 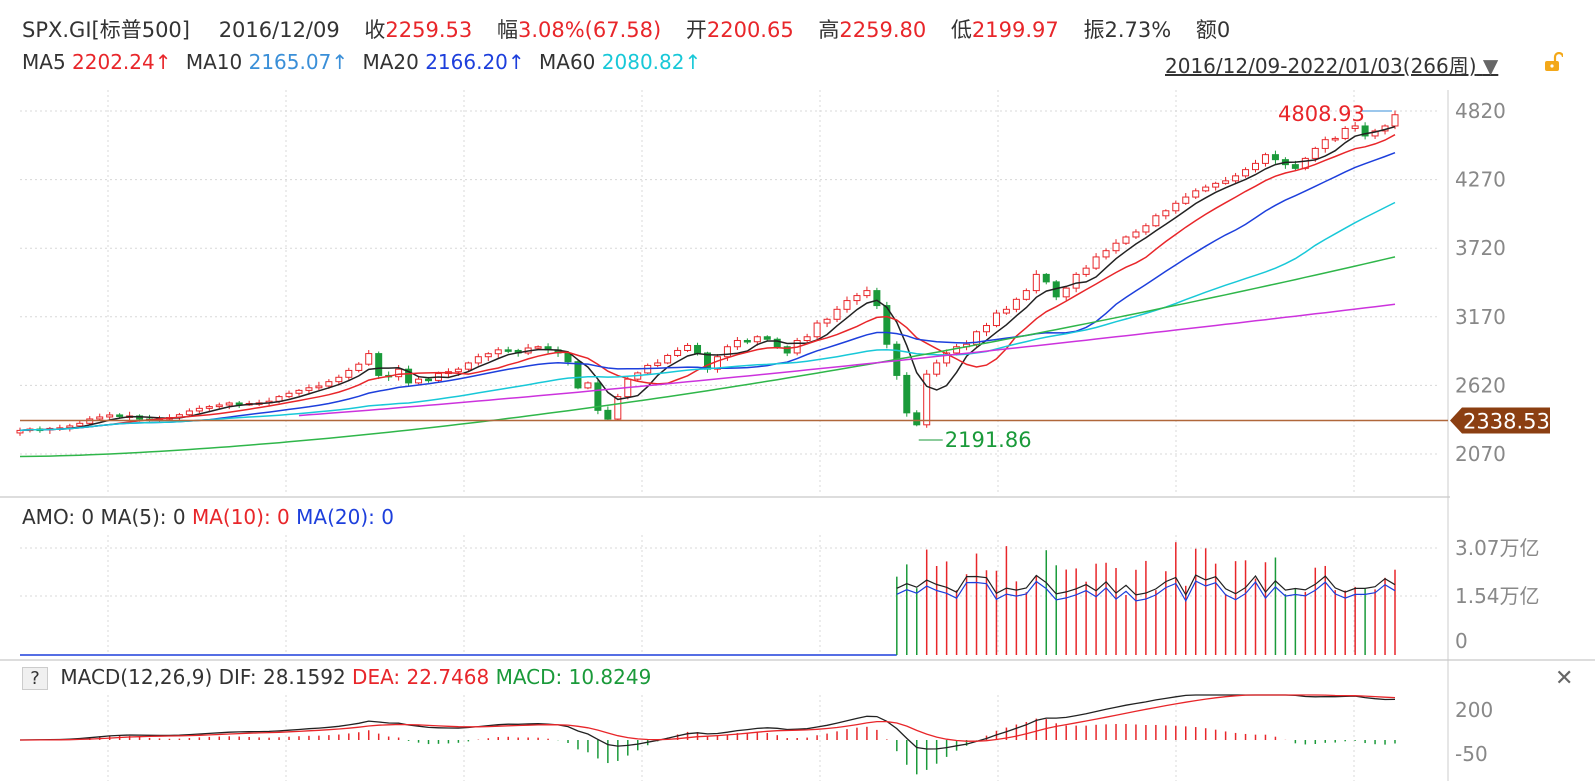 What do you see at coordinates (708, 718) in the screenshot?
I see `dea-line` at bounding box center [708, 718].